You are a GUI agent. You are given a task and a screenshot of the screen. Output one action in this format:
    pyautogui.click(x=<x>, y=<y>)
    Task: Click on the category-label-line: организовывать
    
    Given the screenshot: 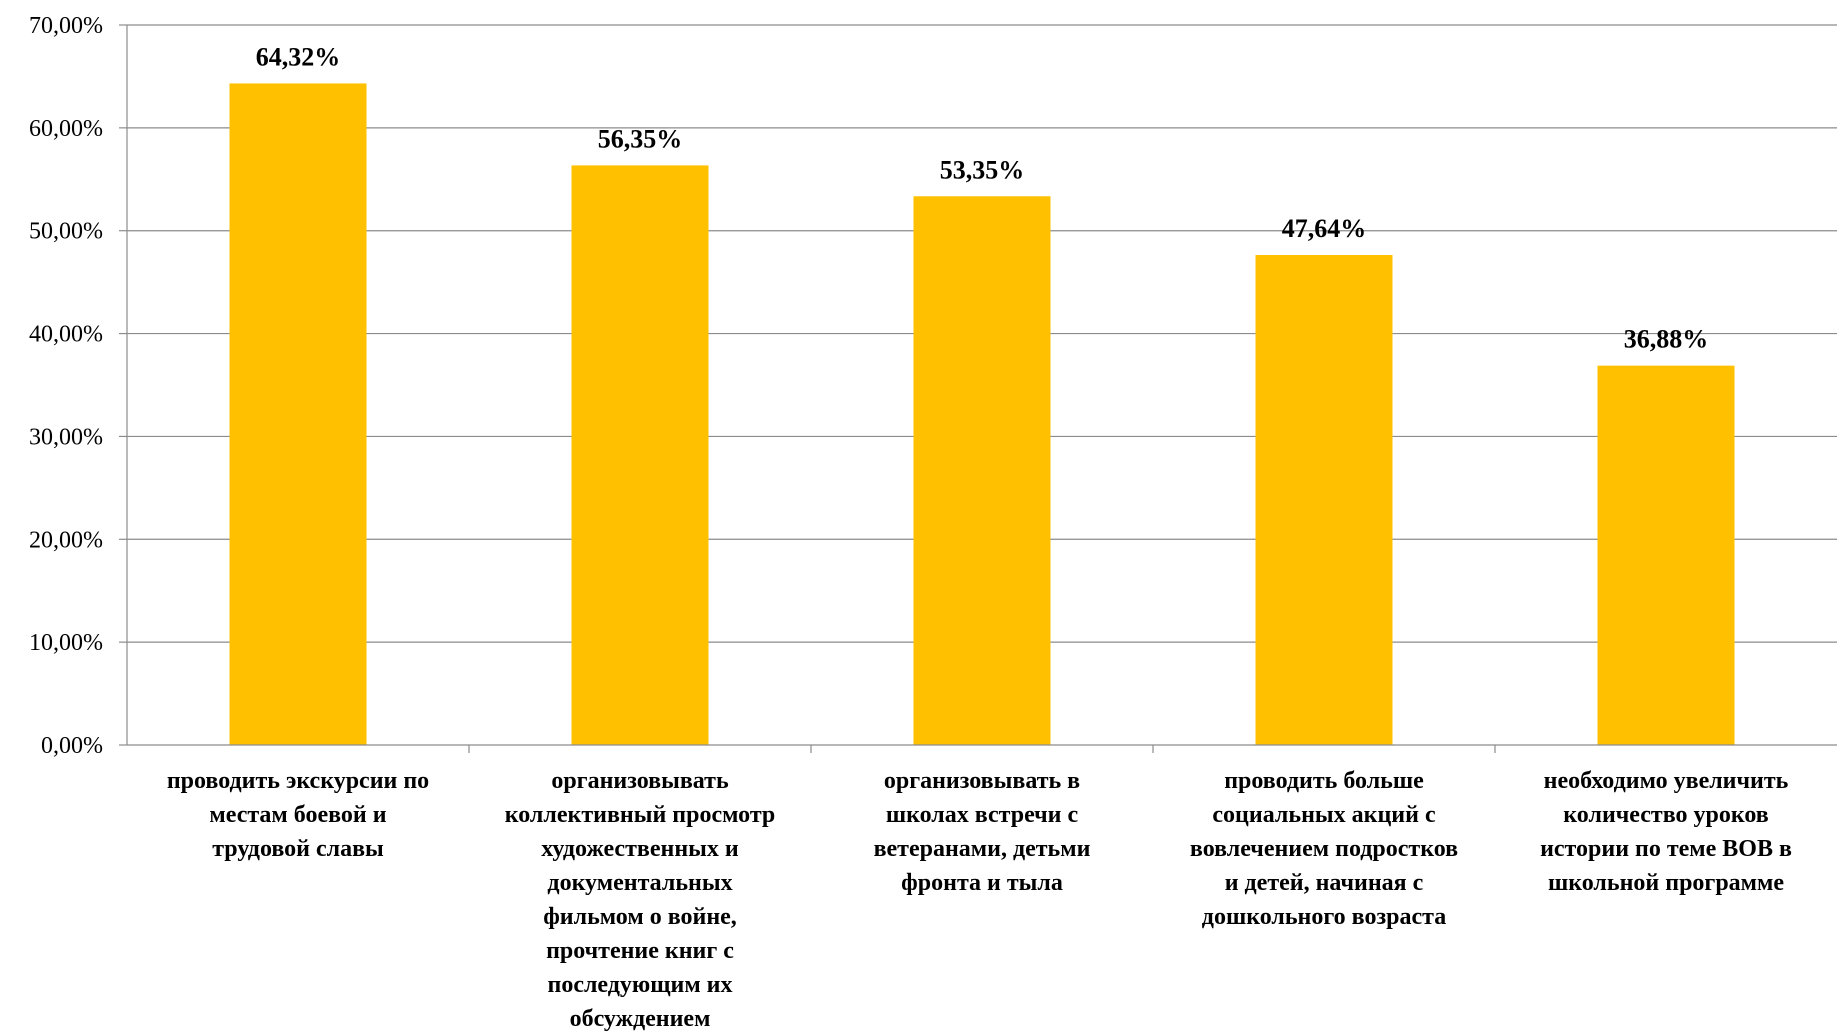 What is the action you would take?
    pyautogui.click(x=640, y=781)
    